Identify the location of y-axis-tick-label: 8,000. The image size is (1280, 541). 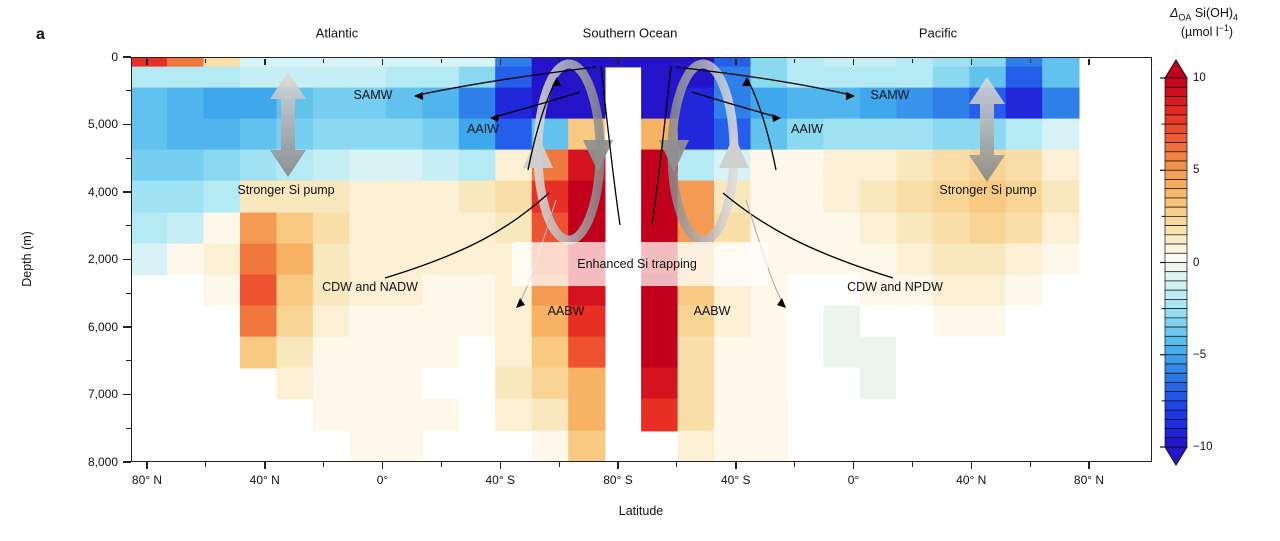
(102, 461).